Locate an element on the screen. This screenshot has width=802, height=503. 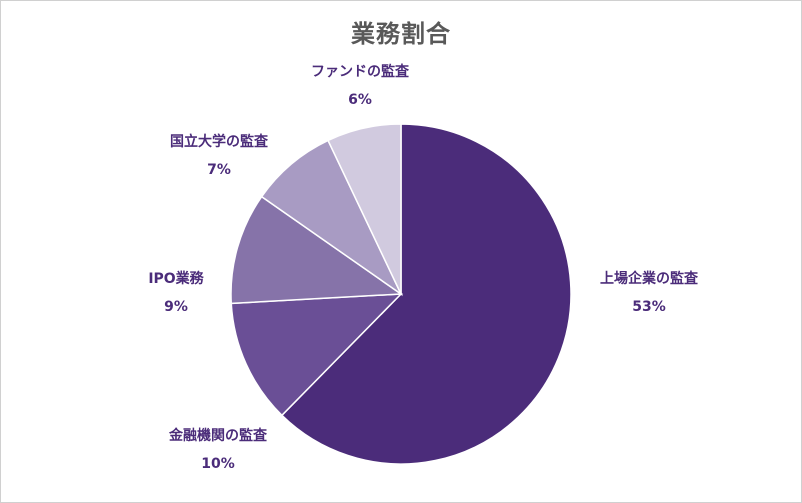
slice-value-label-3: 7% is located at coordinates (219, 170).